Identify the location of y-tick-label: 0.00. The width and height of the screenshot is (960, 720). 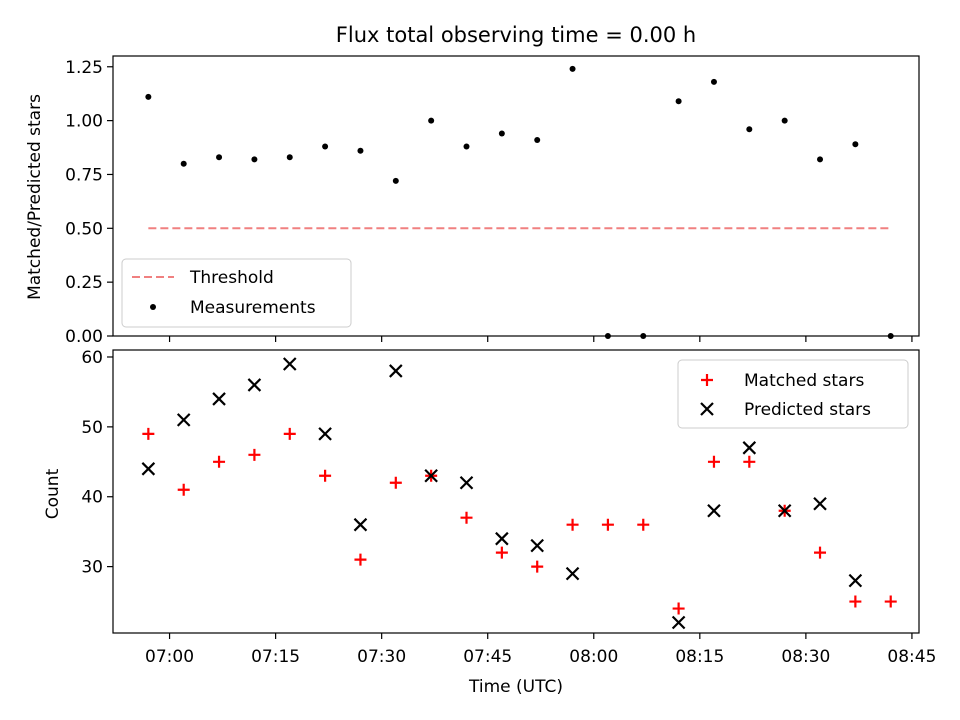
(84, 337).